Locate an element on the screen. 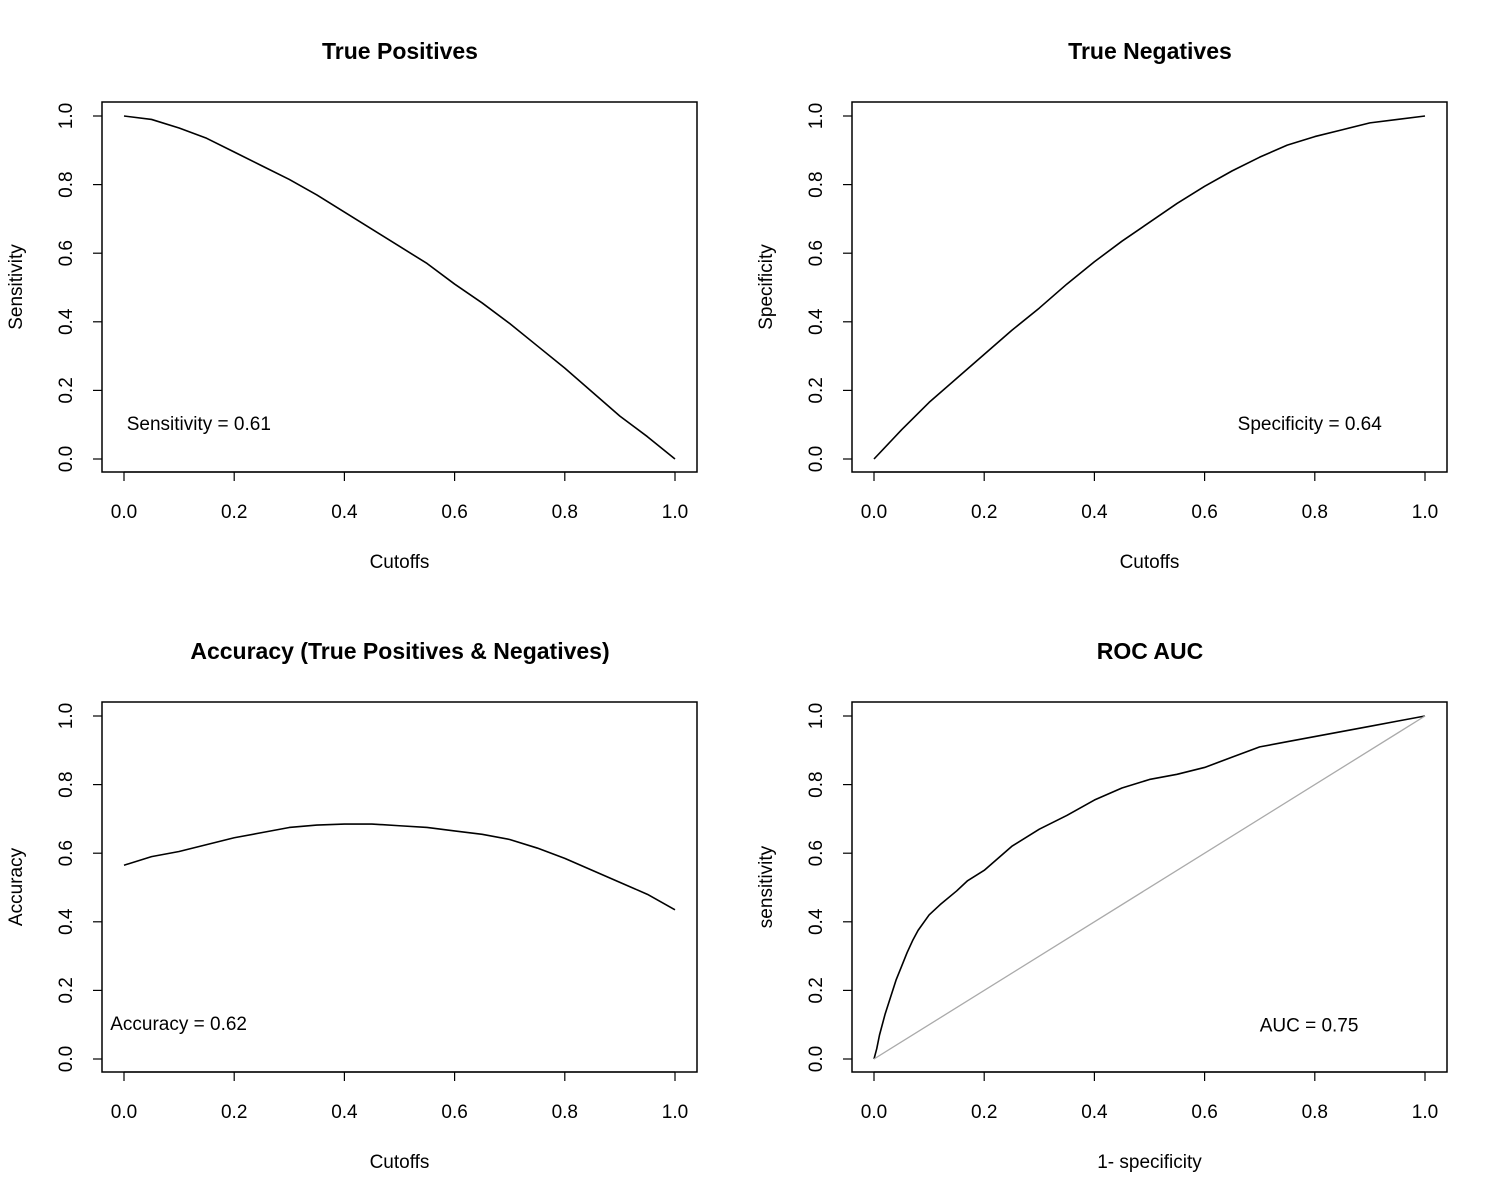 The width and height of the screenshot is (1500, 1200). y-axis-label: sensitivity is located at coordinates (766, 886).